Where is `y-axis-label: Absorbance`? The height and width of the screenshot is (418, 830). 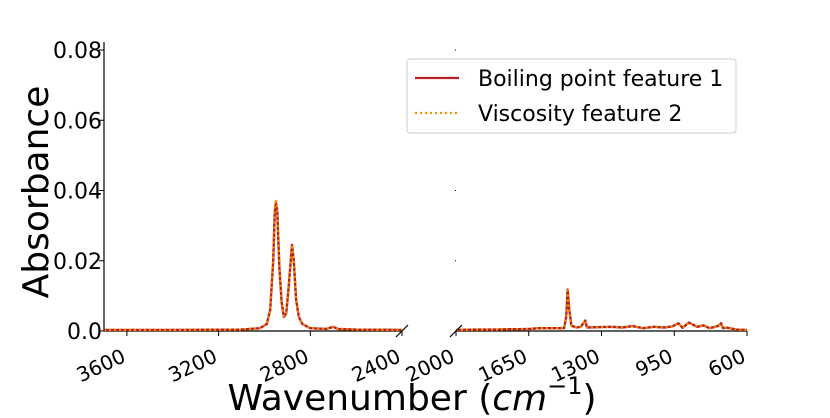
y-axis-label: Absorbance is located at coordinates (36, 192).